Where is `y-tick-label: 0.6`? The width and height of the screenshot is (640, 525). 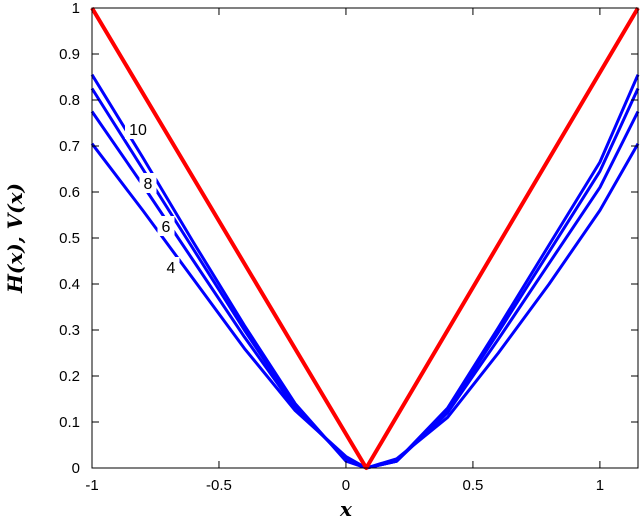
y-tick-label: 0.6 is located at coordinates (69, 192).